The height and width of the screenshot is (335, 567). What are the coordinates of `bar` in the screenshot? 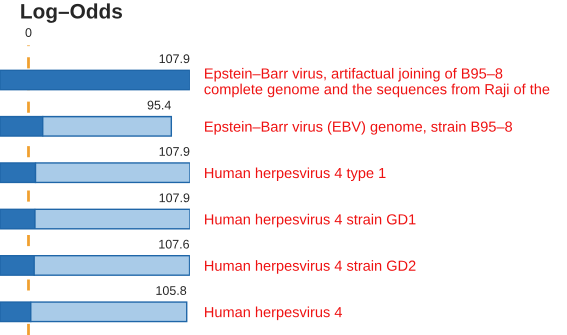 It's located at (95, 80).